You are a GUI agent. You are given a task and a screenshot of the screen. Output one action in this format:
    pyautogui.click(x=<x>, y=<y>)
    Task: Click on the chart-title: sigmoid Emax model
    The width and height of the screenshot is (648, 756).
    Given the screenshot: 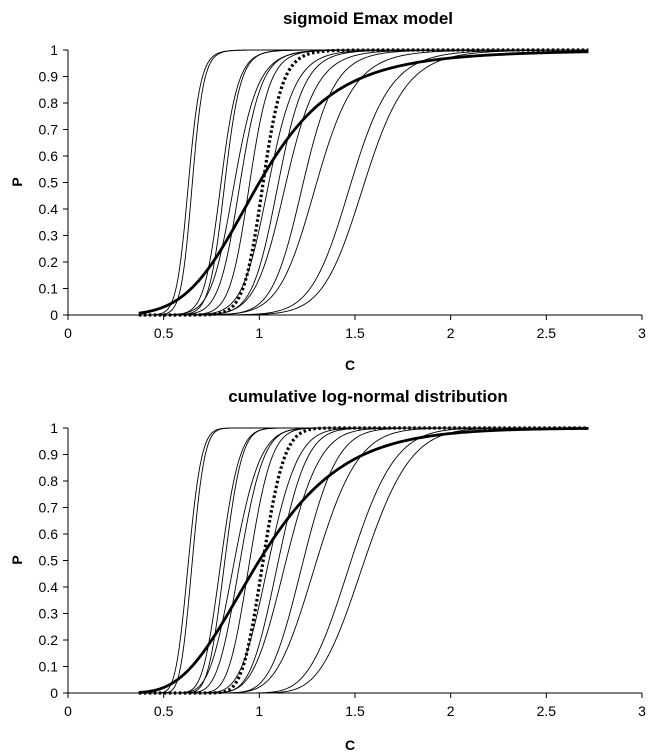 What is the action you would take?
    pyautogui.click(x=368, y=18)
    